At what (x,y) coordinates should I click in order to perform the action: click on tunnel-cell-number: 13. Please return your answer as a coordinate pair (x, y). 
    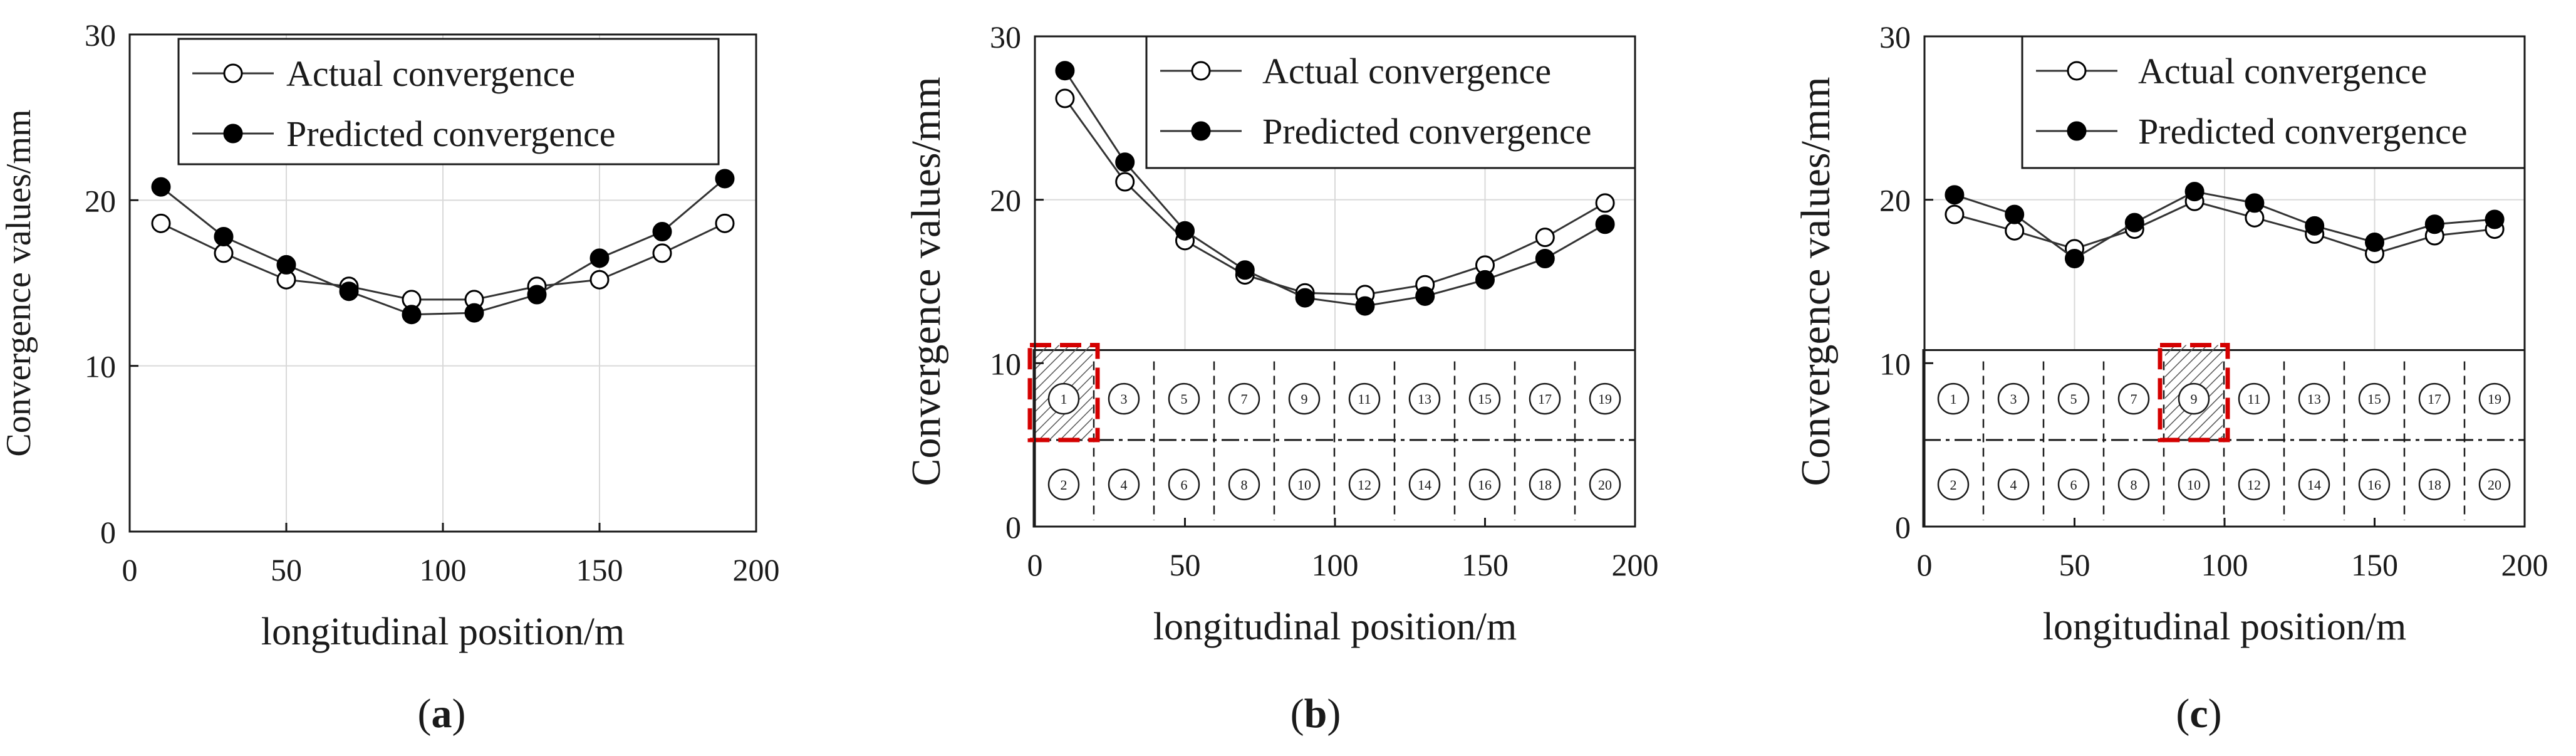
    Looking at the image, I should click on (2314, 399).